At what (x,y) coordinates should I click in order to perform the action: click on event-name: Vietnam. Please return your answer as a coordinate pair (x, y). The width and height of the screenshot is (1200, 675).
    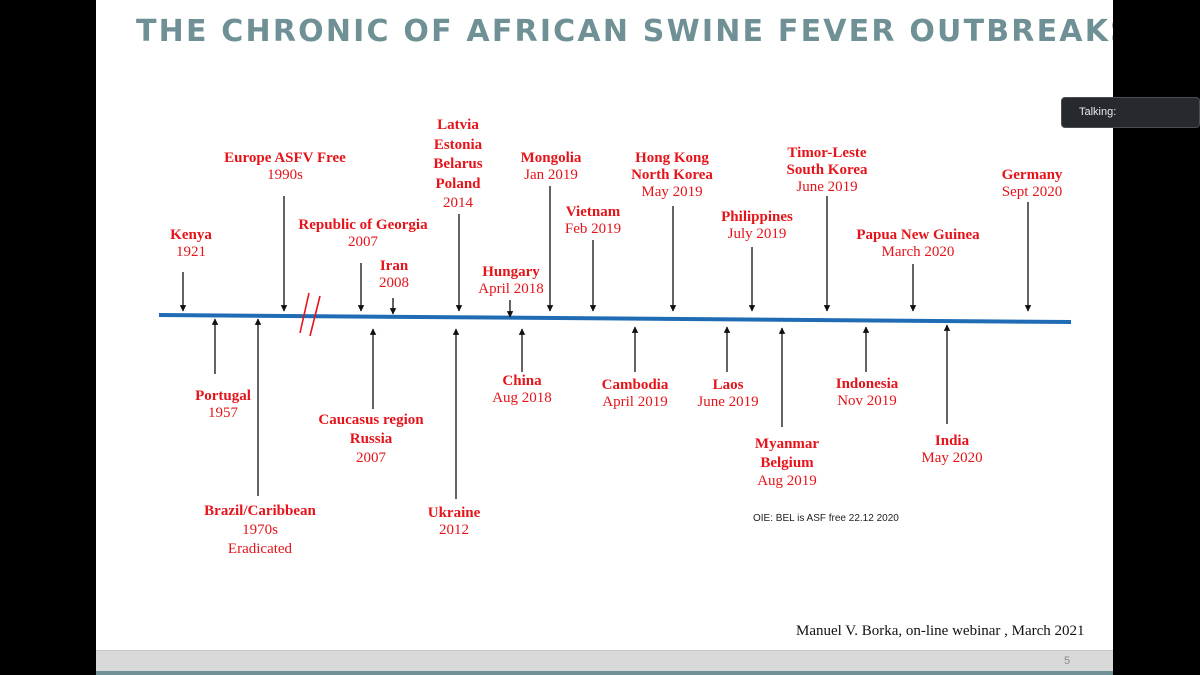
    Looking at the image, I should click on (593, 212).